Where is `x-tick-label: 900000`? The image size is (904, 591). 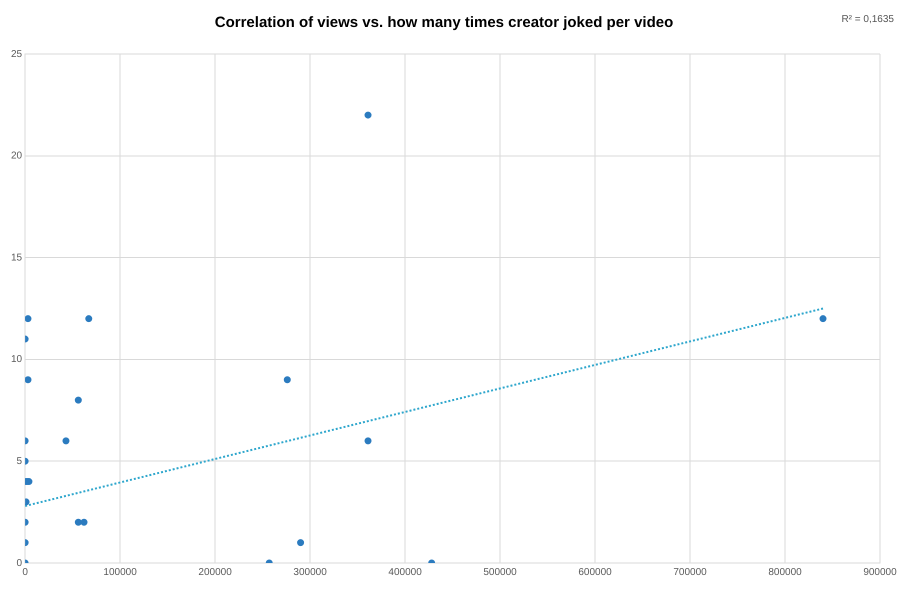 x-tick-label: 900000 is located at coordinates (880, 572).